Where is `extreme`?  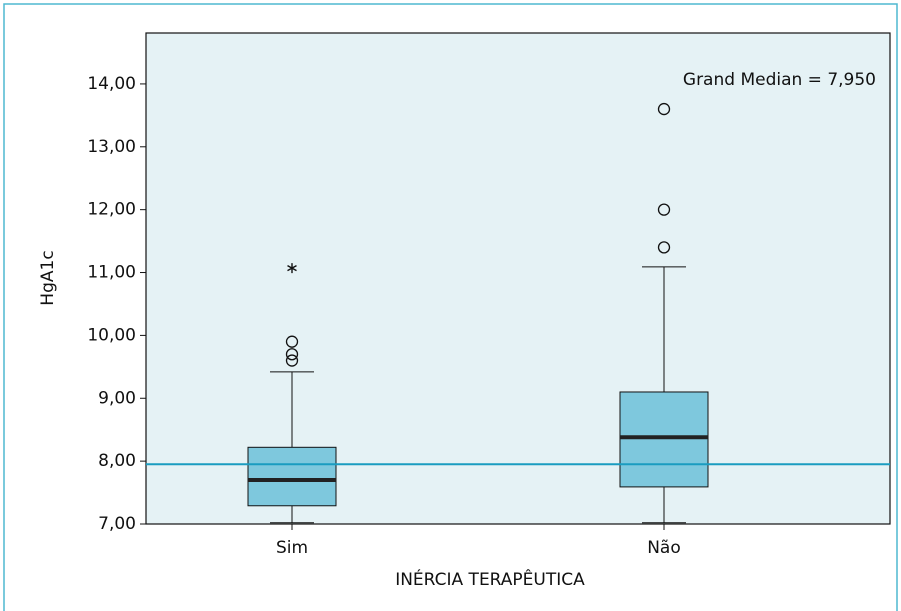
extreme is located at coordinates (292, 268).